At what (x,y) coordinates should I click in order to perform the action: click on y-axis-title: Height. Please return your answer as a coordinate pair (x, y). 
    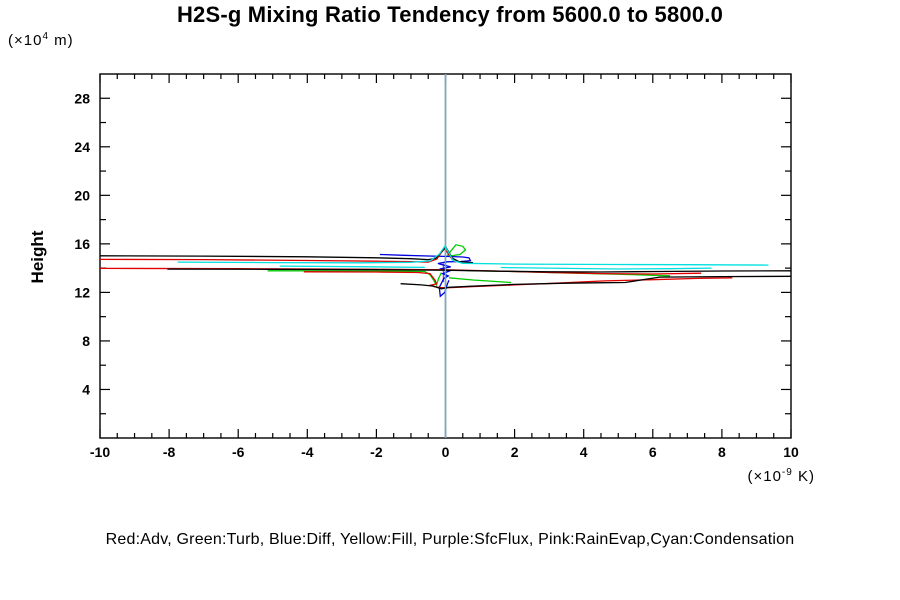
    Looking at the image, I should click on (37, 257).